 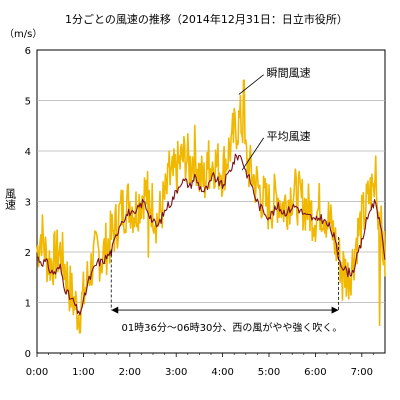 What do you see at coordinates (251, 84) in the screenshot?
I see `leader-line-gust` at bounding box center [251, 84].